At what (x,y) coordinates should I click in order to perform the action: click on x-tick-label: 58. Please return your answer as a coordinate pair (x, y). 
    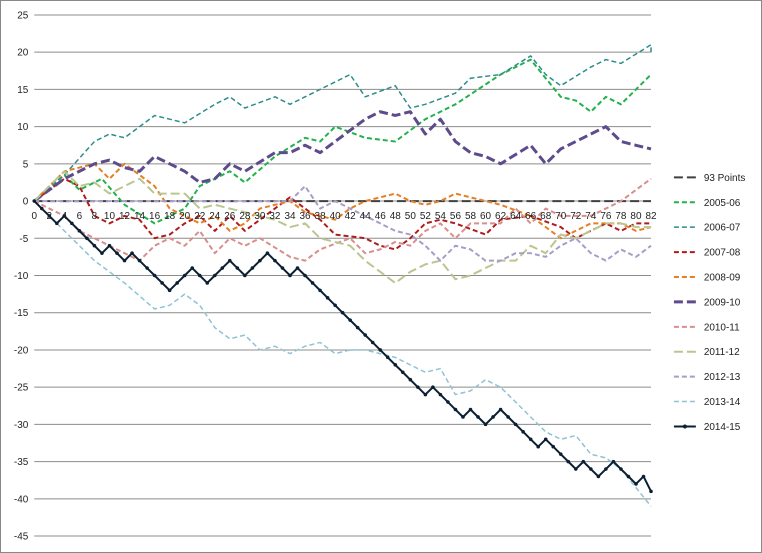
    Looking at the image, I should click on (471, 216).